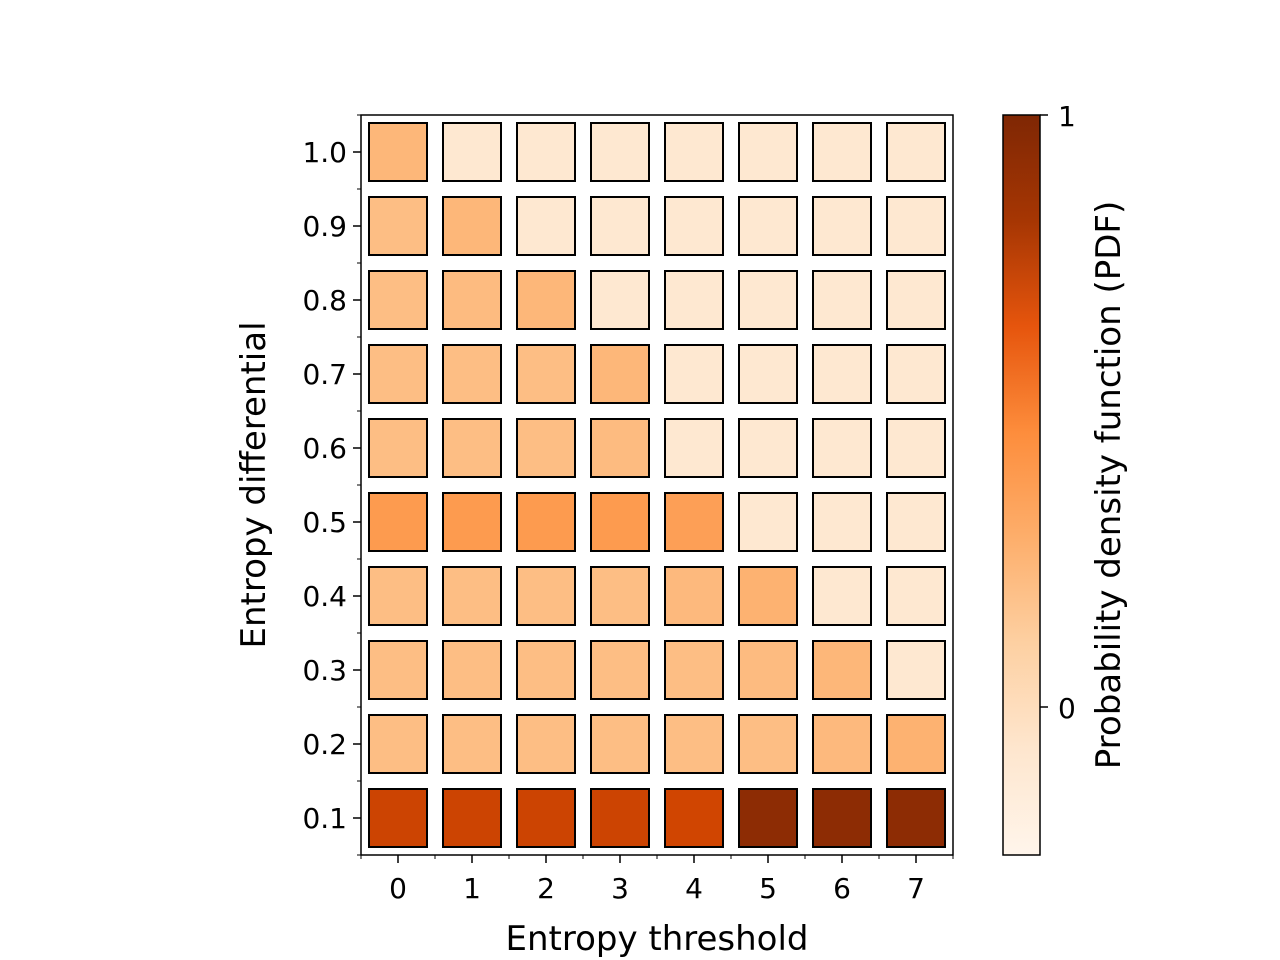 Image resolution: width=1280 pixels, height=960 pixels. Describe the element at coordinates (656, 939) in the screenshot. I see `x-axis-label: Entropy threshold` at that location.